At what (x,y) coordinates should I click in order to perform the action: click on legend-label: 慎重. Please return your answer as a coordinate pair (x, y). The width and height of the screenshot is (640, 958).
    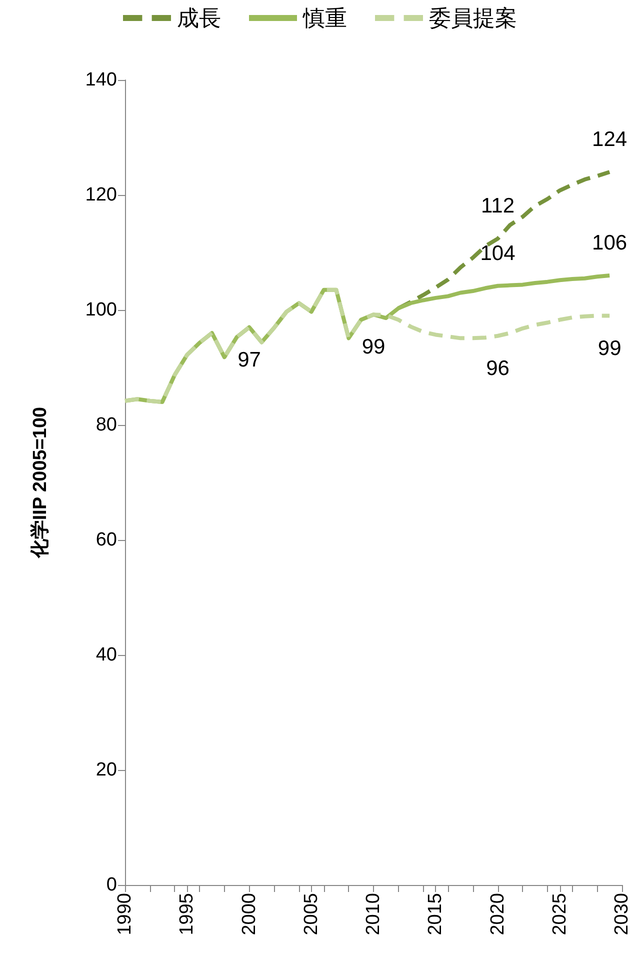
    Looking at the image, I should click on (324, 18).